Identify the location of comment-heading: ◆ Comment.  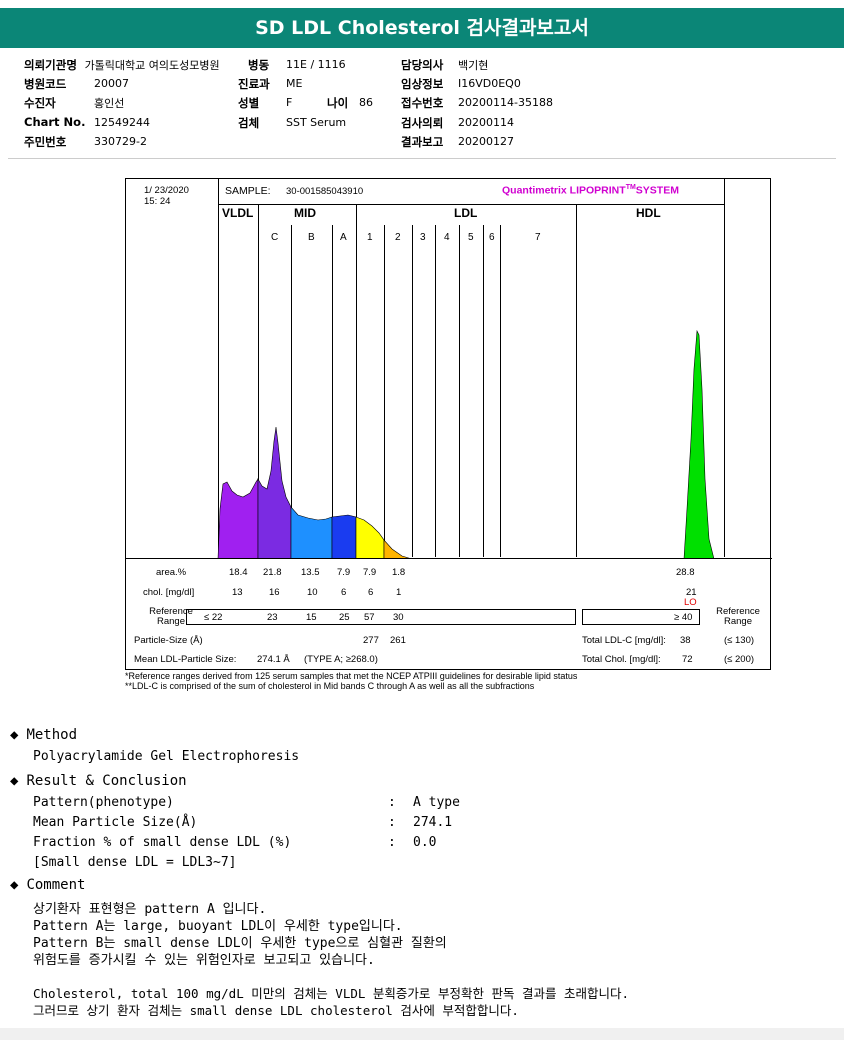
(48, 885).